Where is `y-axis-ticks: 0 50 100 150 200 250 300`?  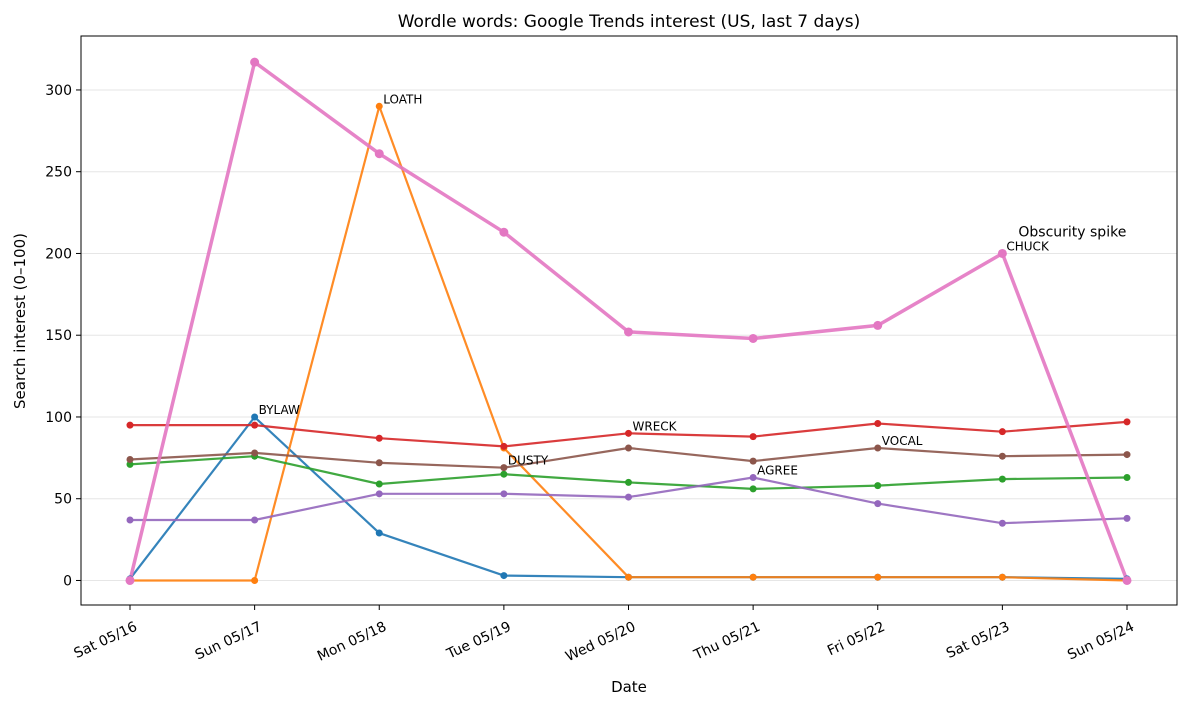 y-axis-ticks: 0 50 100 150 200 250 300 is located at coordinates (63, 336).